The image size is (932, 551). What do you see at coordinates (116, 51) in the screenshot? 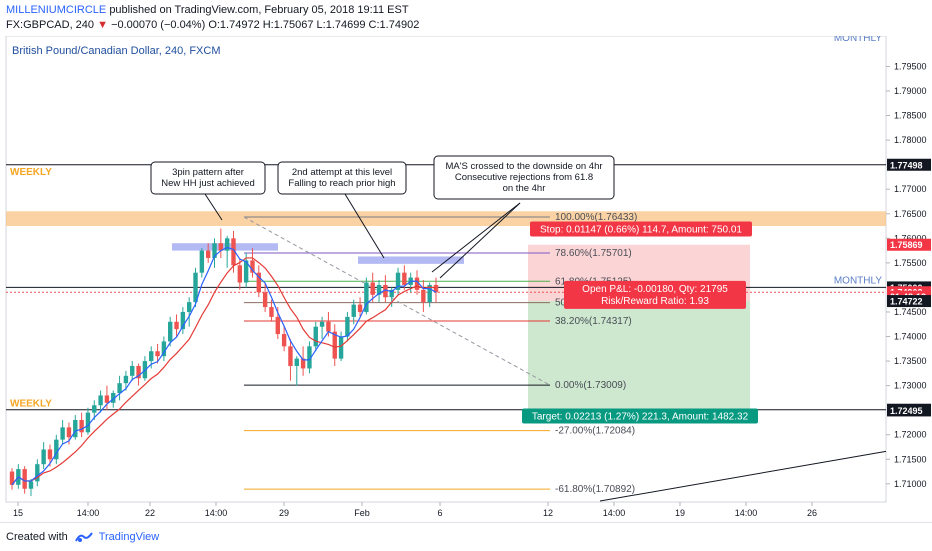
I see `chart-title: British Pound/Canadian Dollar, 240, FXCM` at bounding box center [116, 51].